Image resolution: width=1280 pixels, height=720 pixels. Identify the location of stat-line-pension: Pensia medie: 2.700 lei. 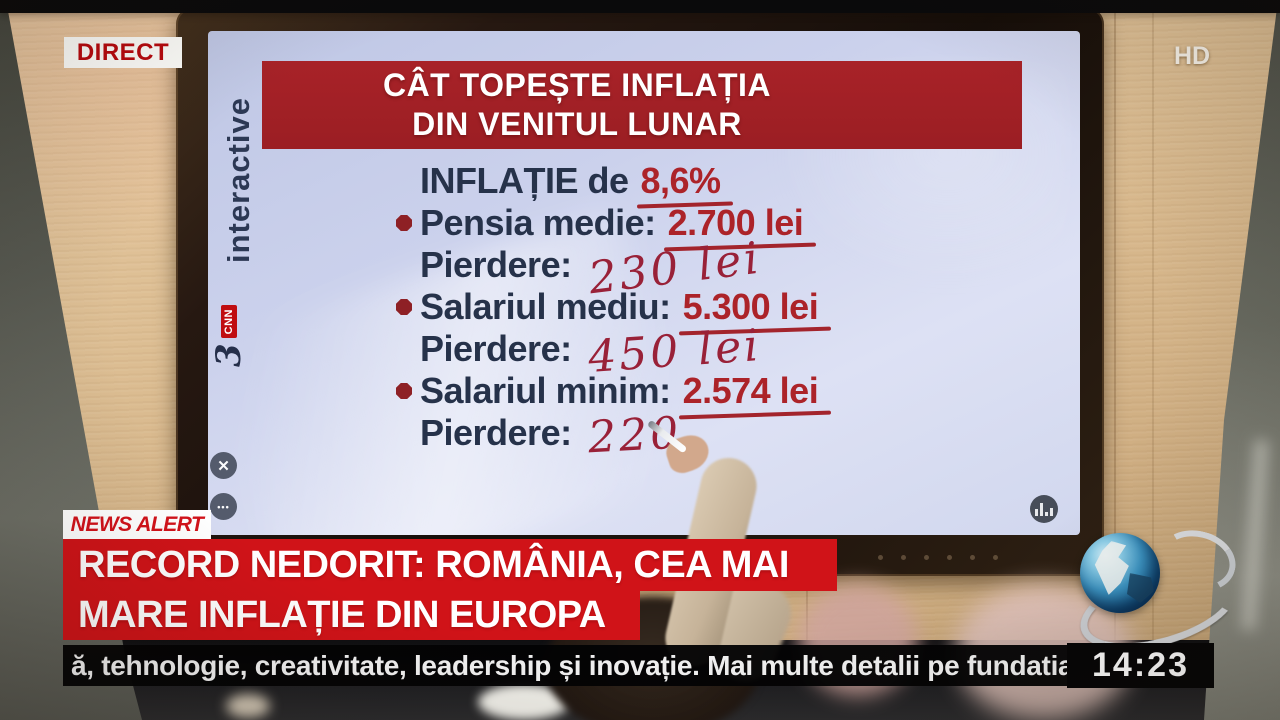
(607, 223).